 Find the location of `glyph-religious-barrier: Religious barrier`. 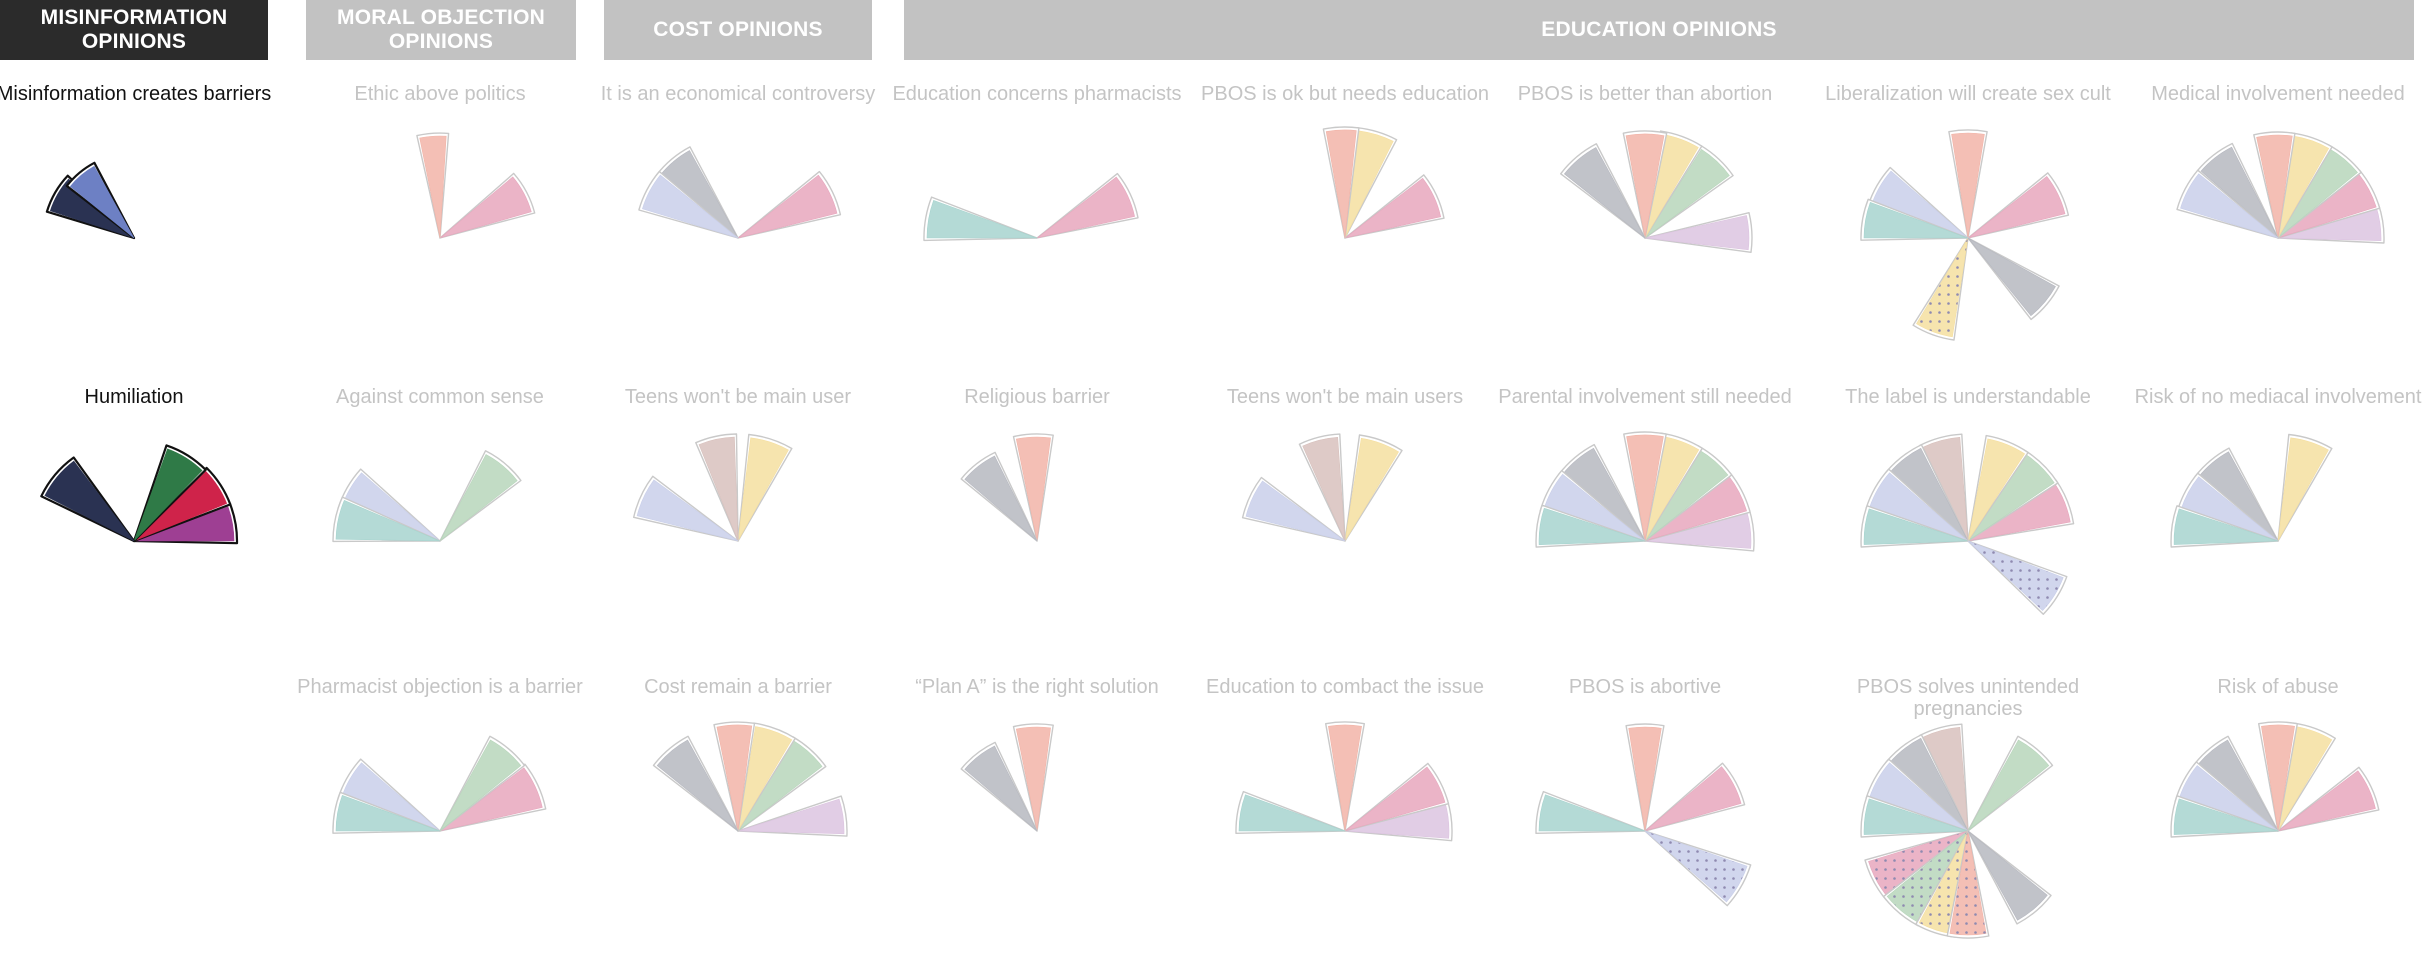

glyph-religious-barrier: Religious barrier is located at coordinates (1037, 531).